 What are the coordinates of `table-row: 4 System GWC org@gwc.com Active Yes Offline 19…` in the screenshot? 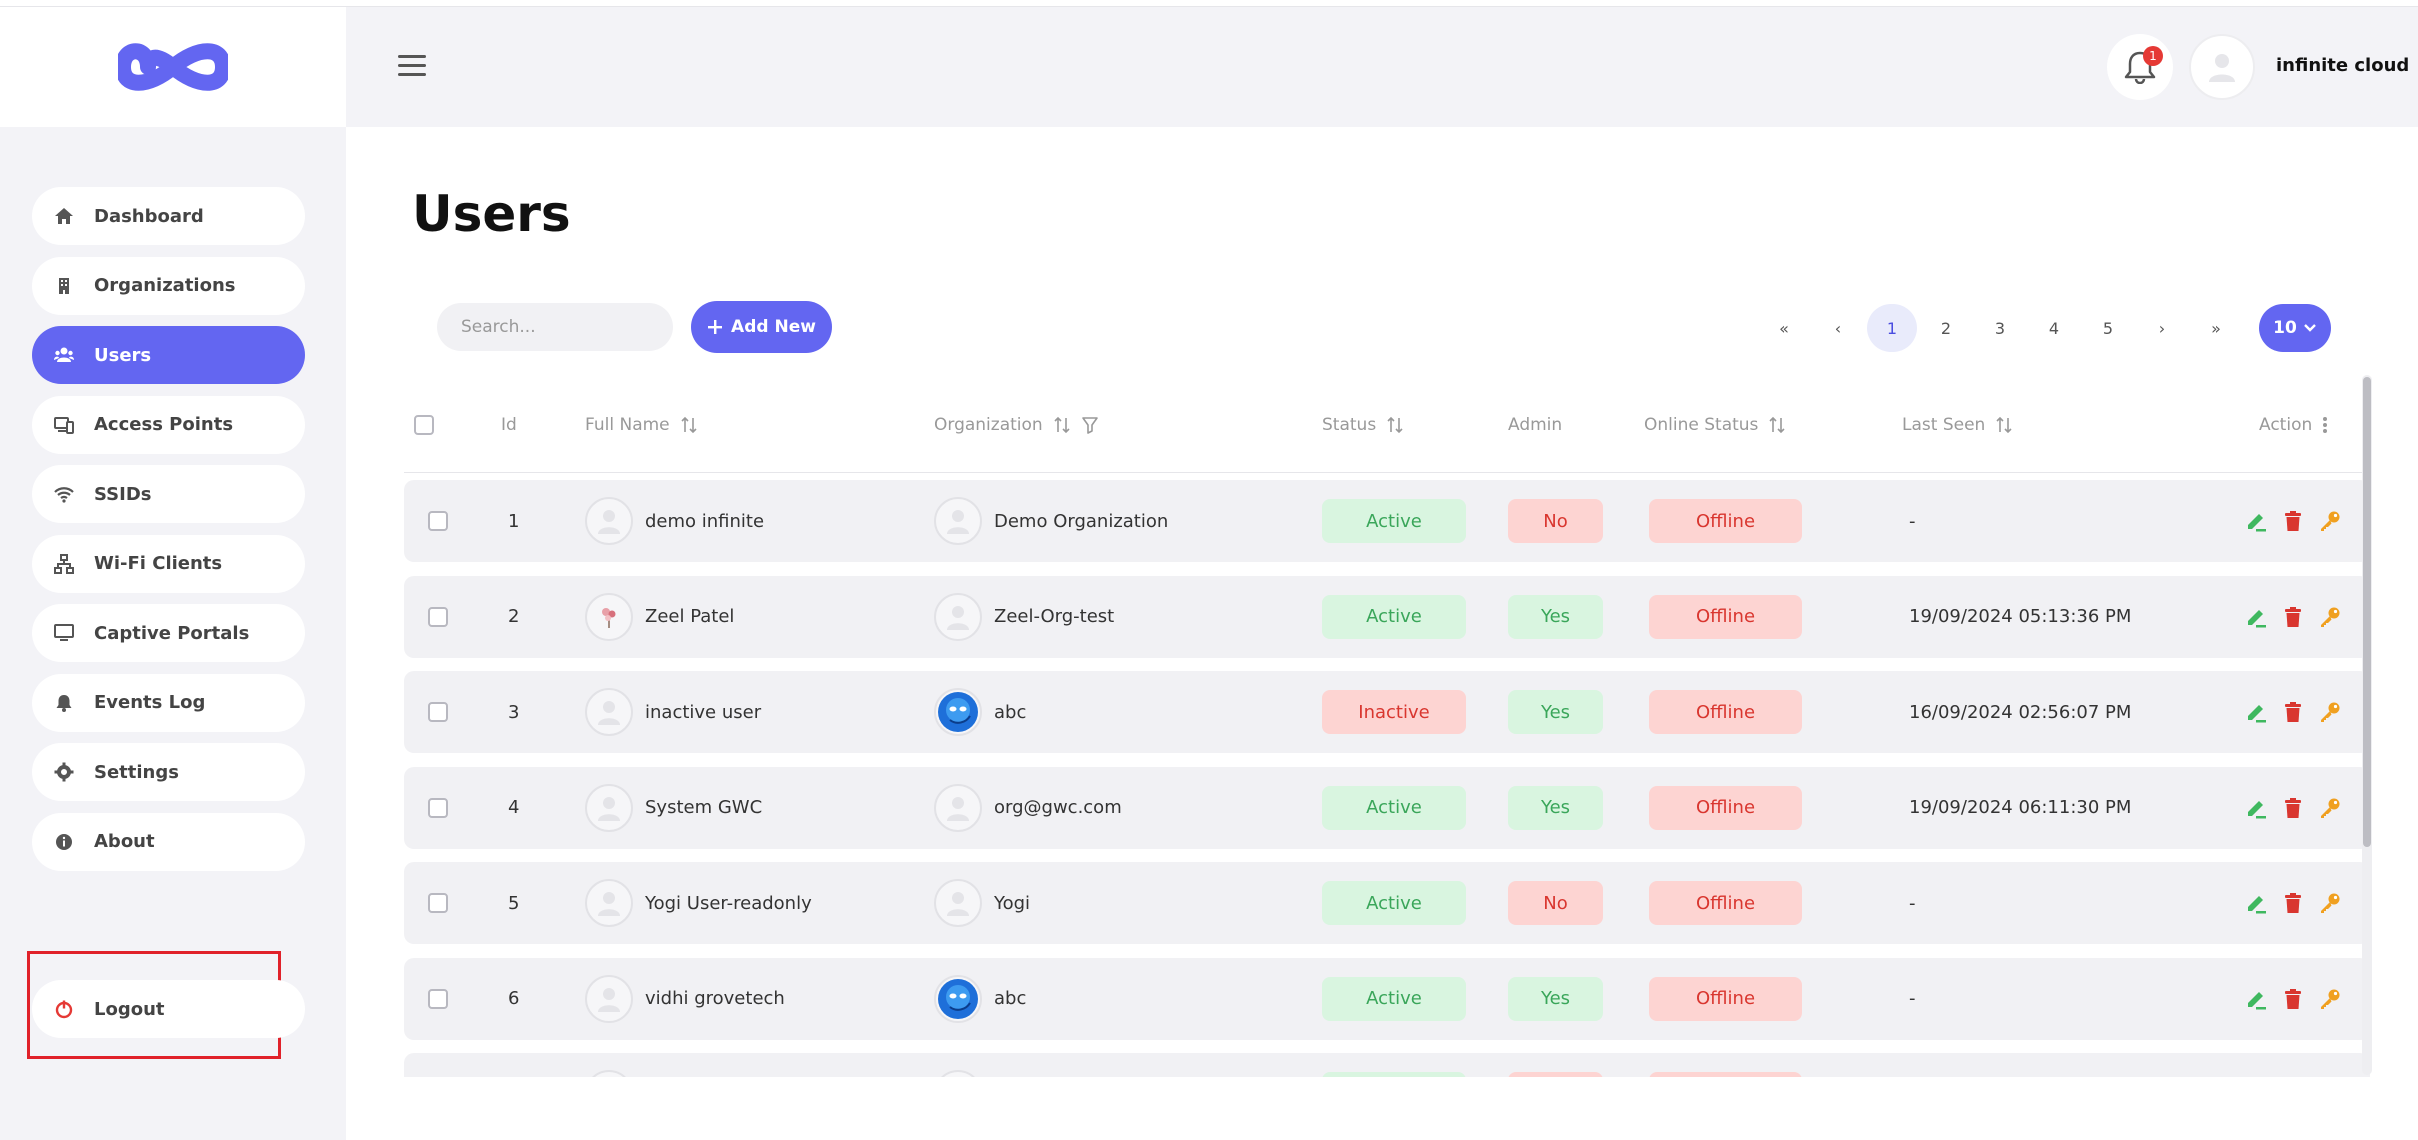 It's located at (1387, 807).